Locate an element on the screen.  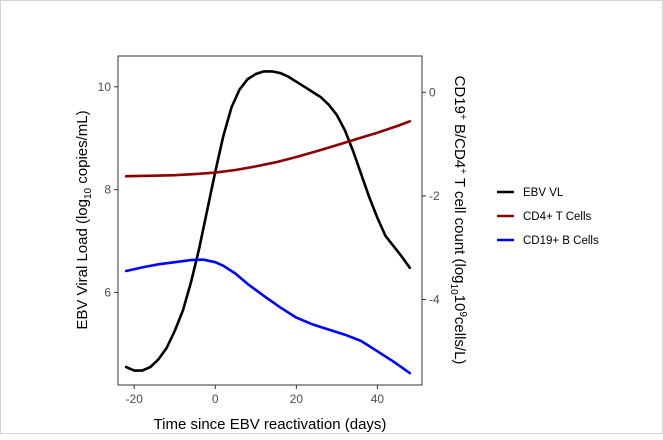
x-tick-label: -20 is located at coordinates (135, 399).